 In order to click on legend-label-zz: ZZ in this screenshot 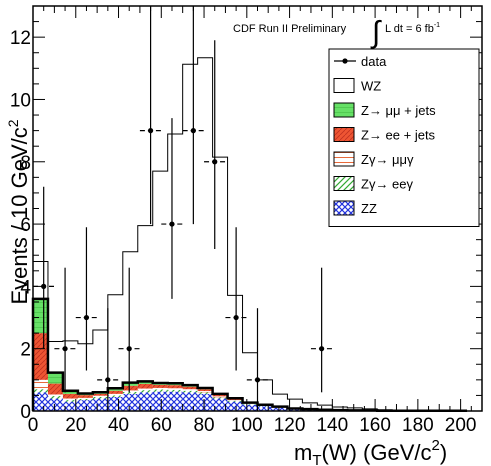, I will do `click(369, 208)`.